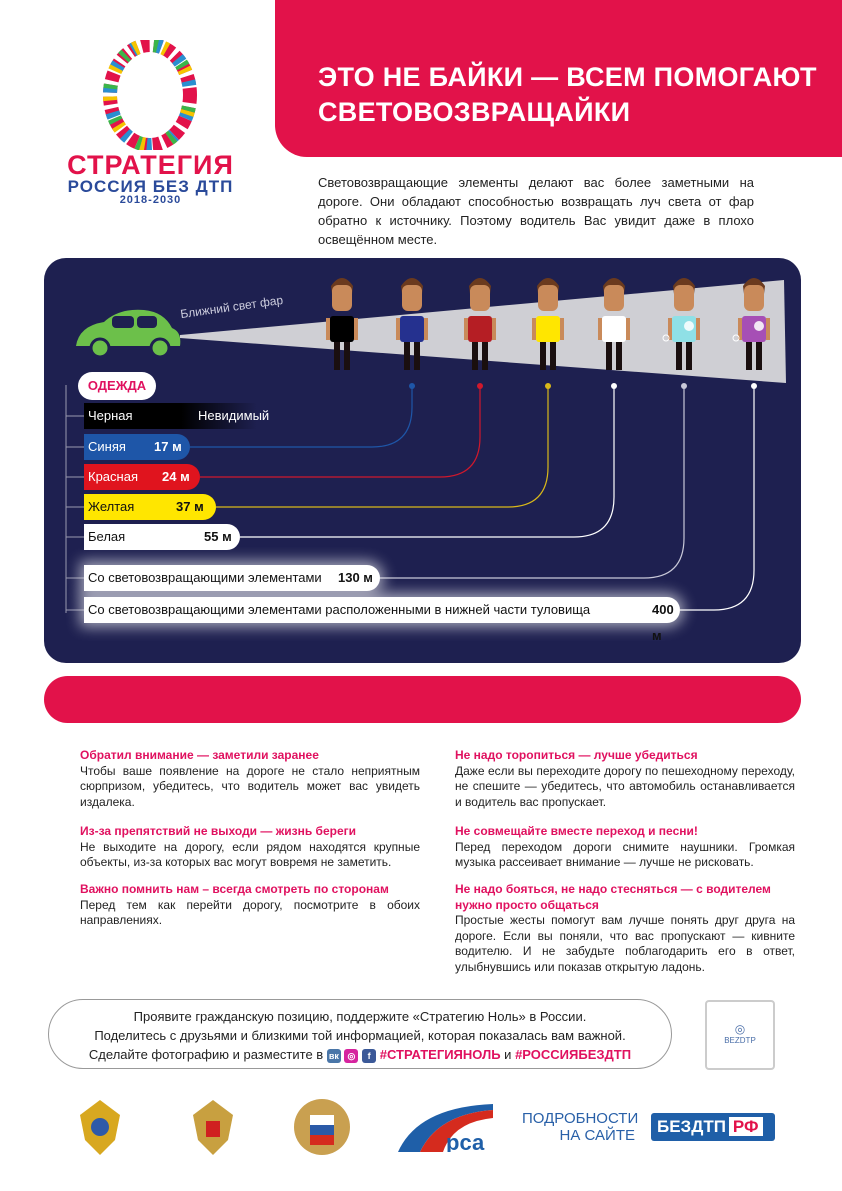  What do you see at coordinates (422, 699) in the screenshot?
I see `red-divider-bar` at bounding box center [422, 699].